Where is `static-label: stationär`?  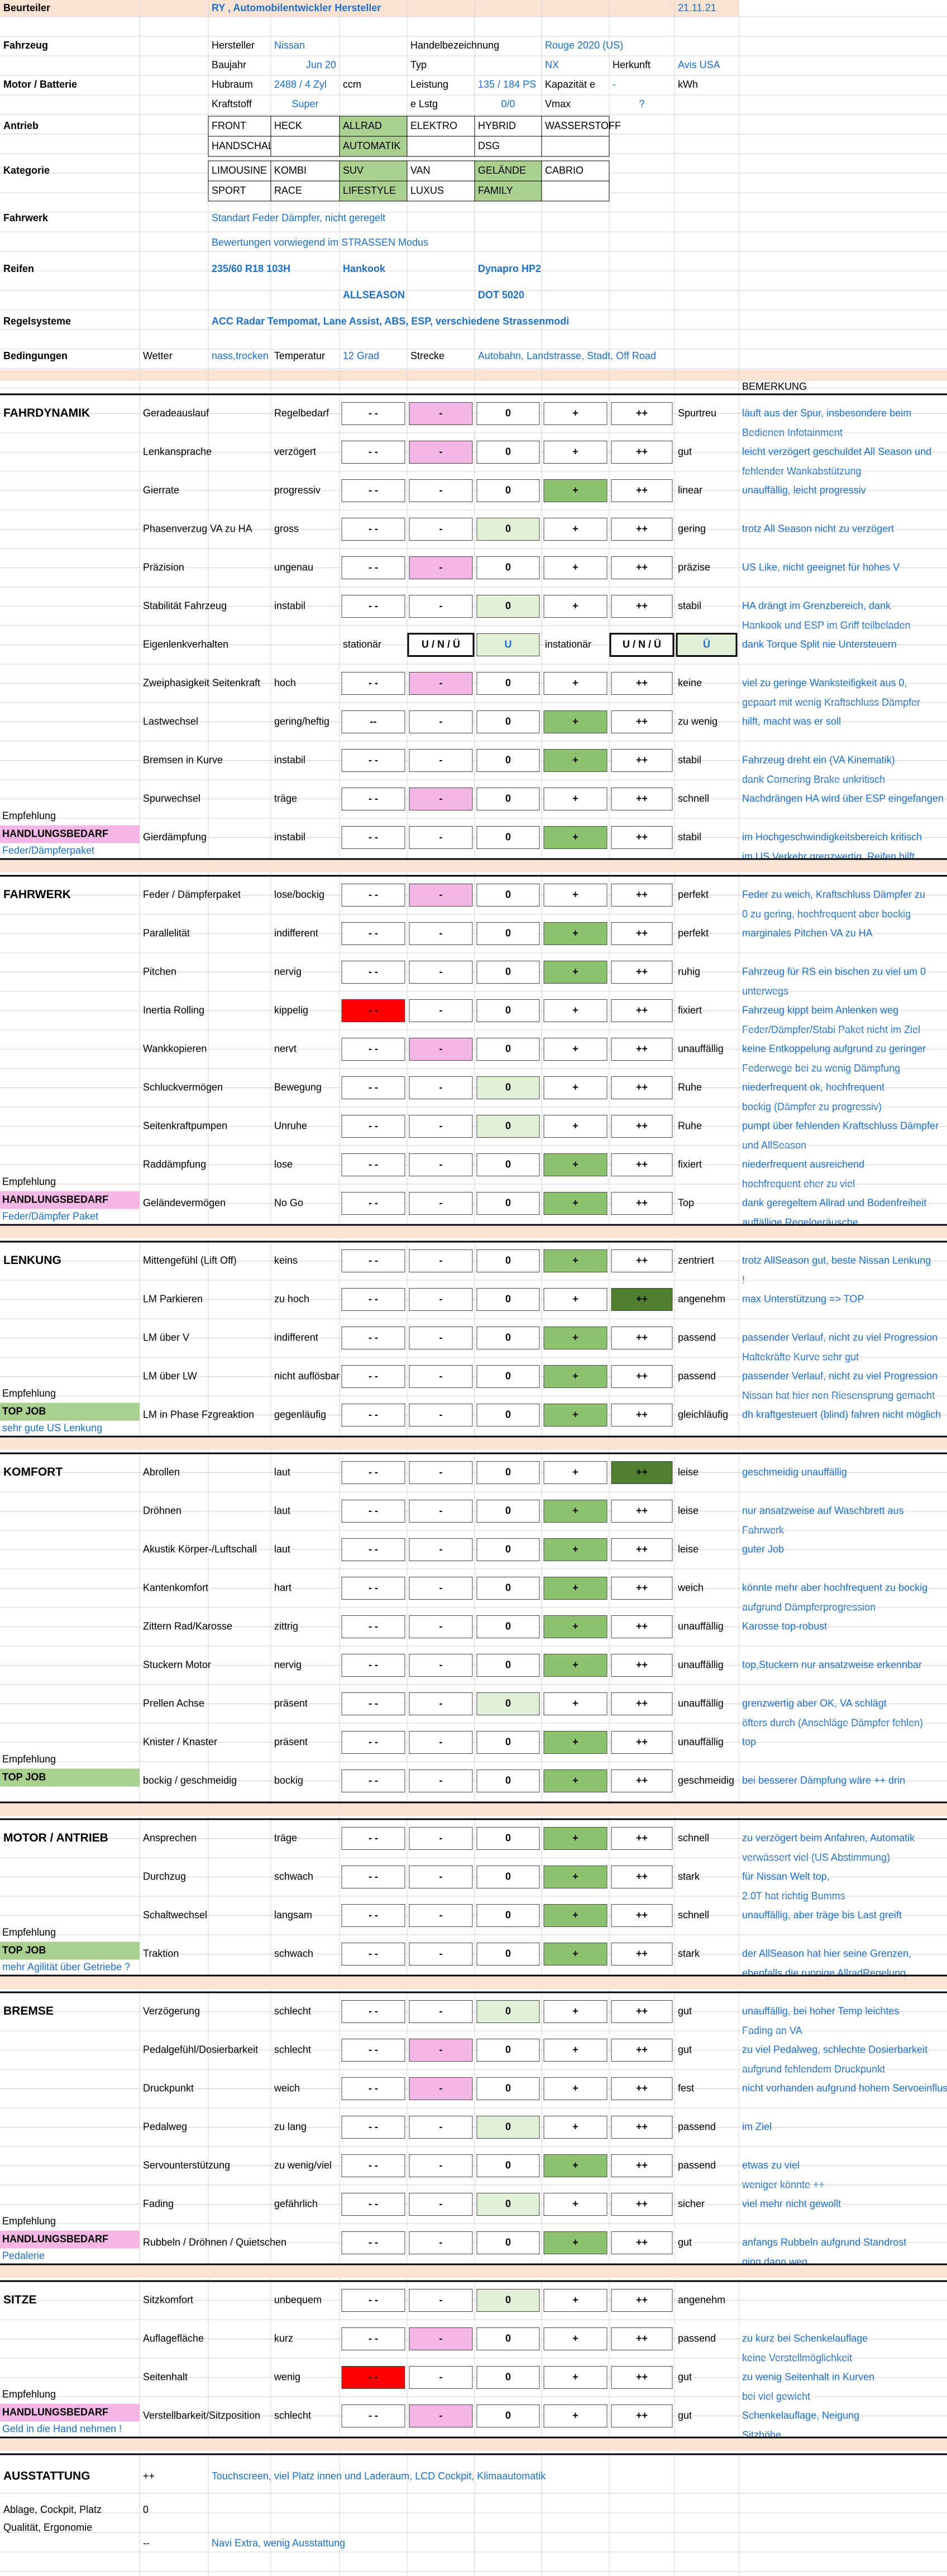 static-label: stationär is located at coordinates (362, 644).